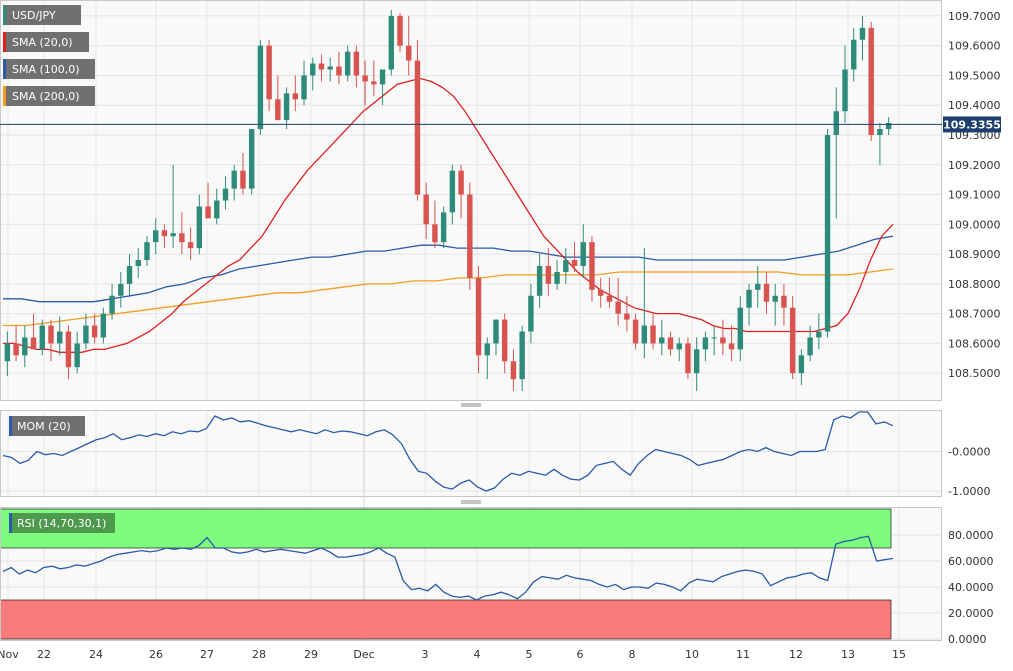  What do you see at coordinates (311, 654) in the screenshot?
I see `x-tick-label: 29` at bounding box center [311, 654].